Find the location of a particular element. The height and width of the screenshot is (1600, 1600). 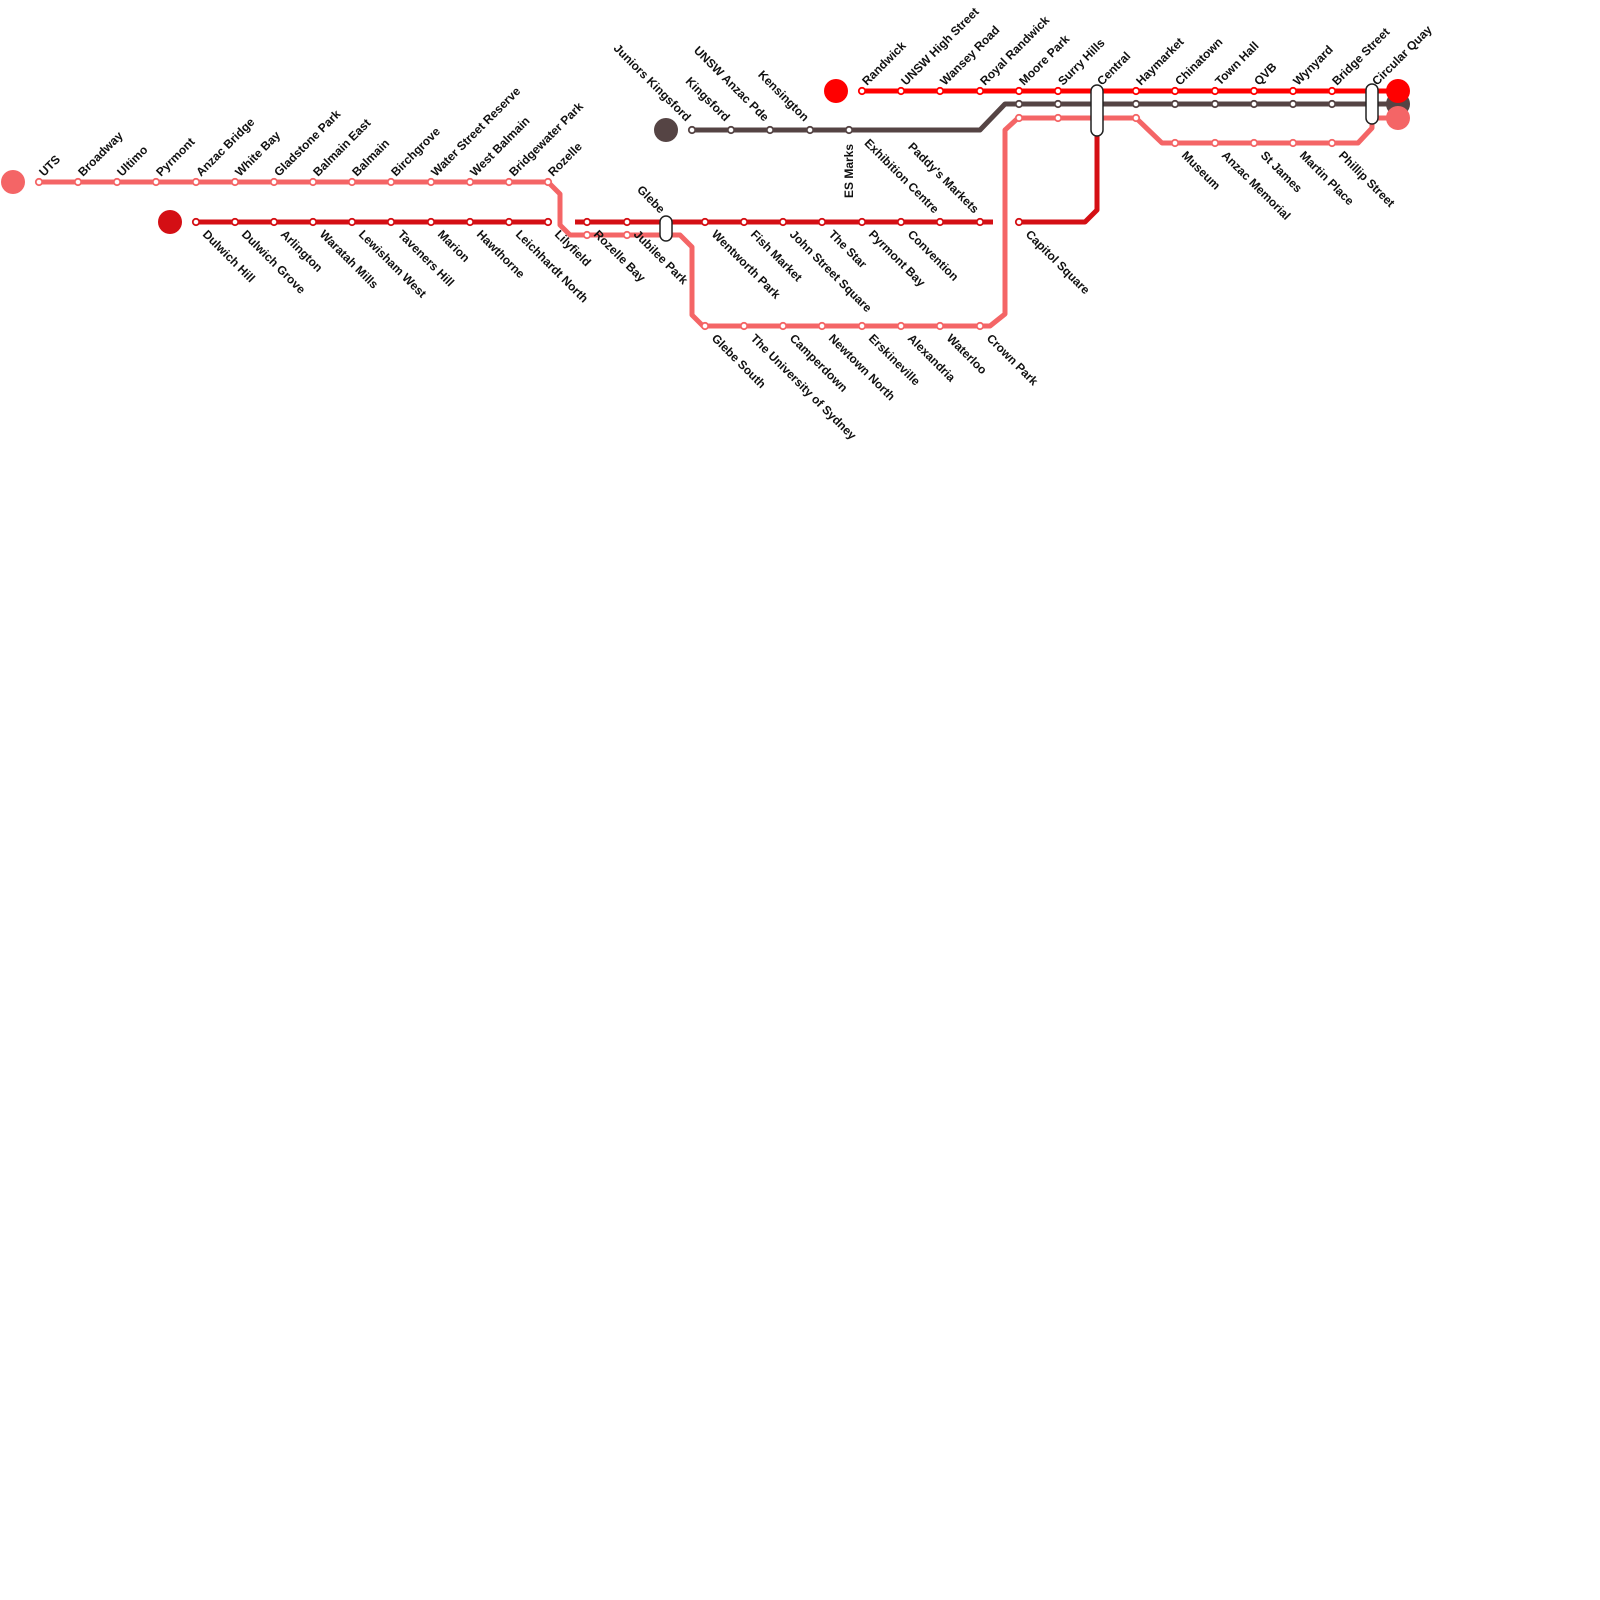

station-label: UTS is located at coordinates (49, 165).